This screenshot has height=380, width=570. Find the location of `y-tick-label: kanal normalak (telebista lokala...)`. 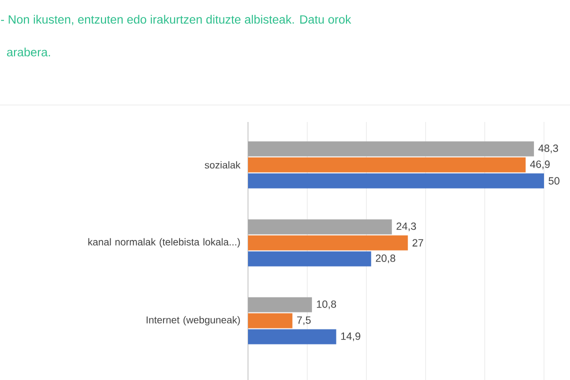

y-tick-label: kanal normalak (telebista lokala...) is located at coordinates (164, 243).